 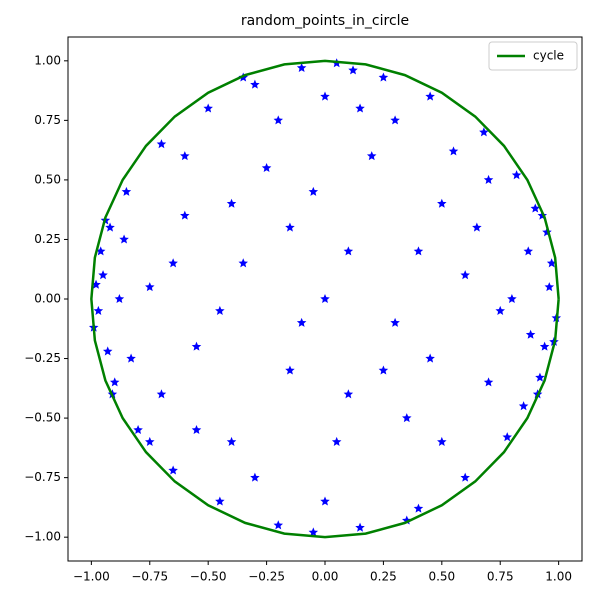 What do you see at coordinates (42, 537) in the screenshot?
I see `y-tick-label: −1.00` at bounding box center [42, 537].